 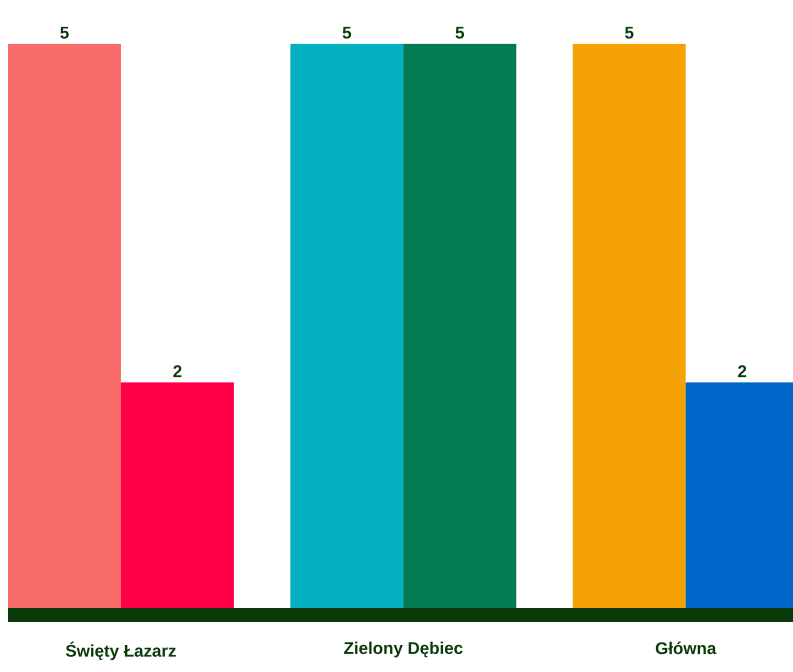 What do you see at coordinates (686, 648) in the screenshot?
I see `x-tick-label: Główna` at bounding box center [686, 648].